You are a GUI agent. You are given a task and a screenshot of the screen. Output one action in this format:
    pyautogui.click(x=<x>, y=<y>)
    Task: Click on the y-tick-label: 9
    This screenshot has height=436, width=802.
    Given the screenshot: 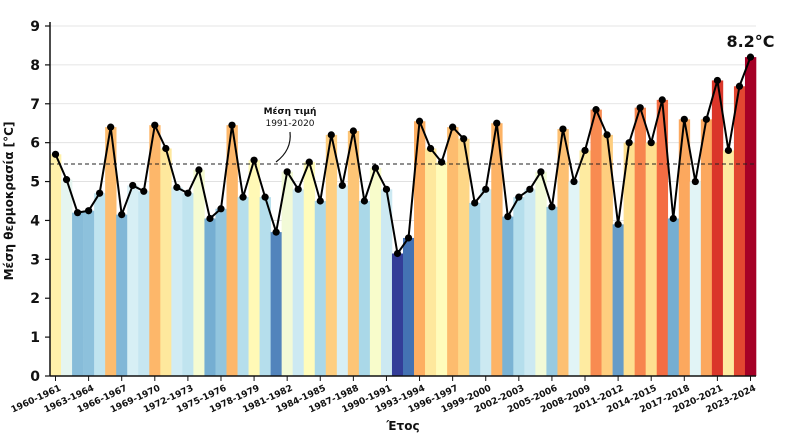 What is the action you would take?
    pyautogui.click(x=35, y=27)
    